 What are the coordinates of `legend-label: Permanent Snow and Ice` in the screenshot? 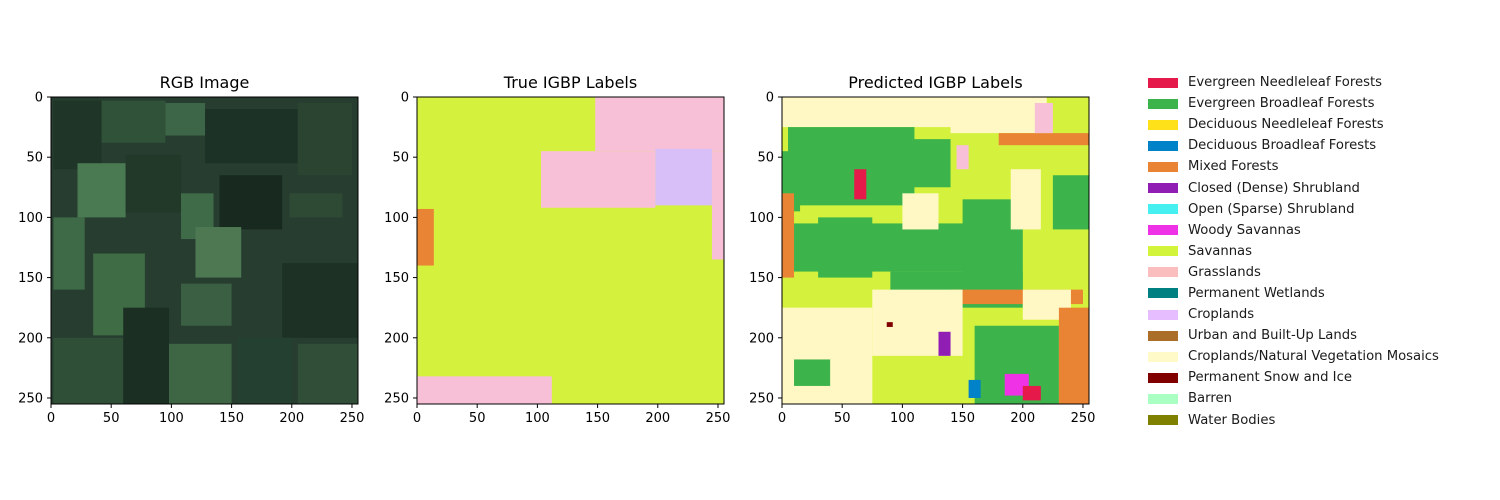 It's located at (1270, 378).